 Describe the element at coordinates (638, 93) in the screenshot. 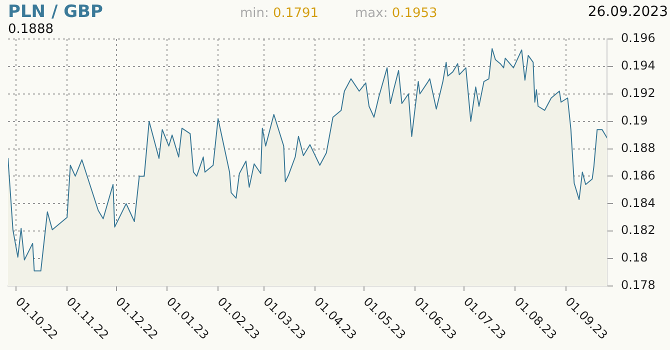

I see `y-tick-label: 0.192` at that location.